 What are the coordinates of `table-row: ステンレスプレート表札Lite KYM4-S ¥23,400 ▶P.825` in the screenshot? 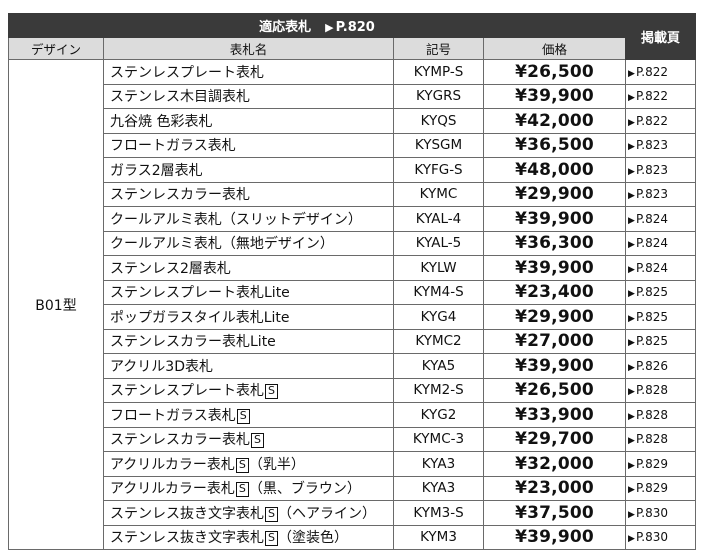 It's located at (353, 292).